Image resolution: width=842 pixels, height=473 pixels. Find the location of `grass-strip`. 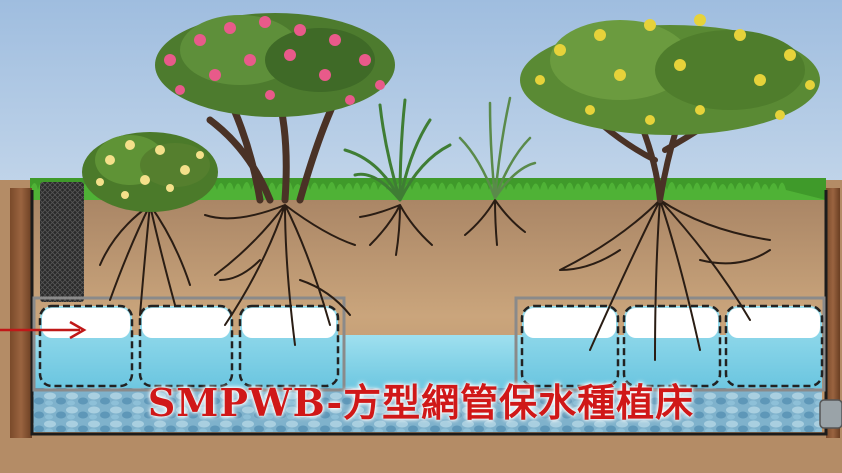

grass-strip is located at coordinates (428, 189).